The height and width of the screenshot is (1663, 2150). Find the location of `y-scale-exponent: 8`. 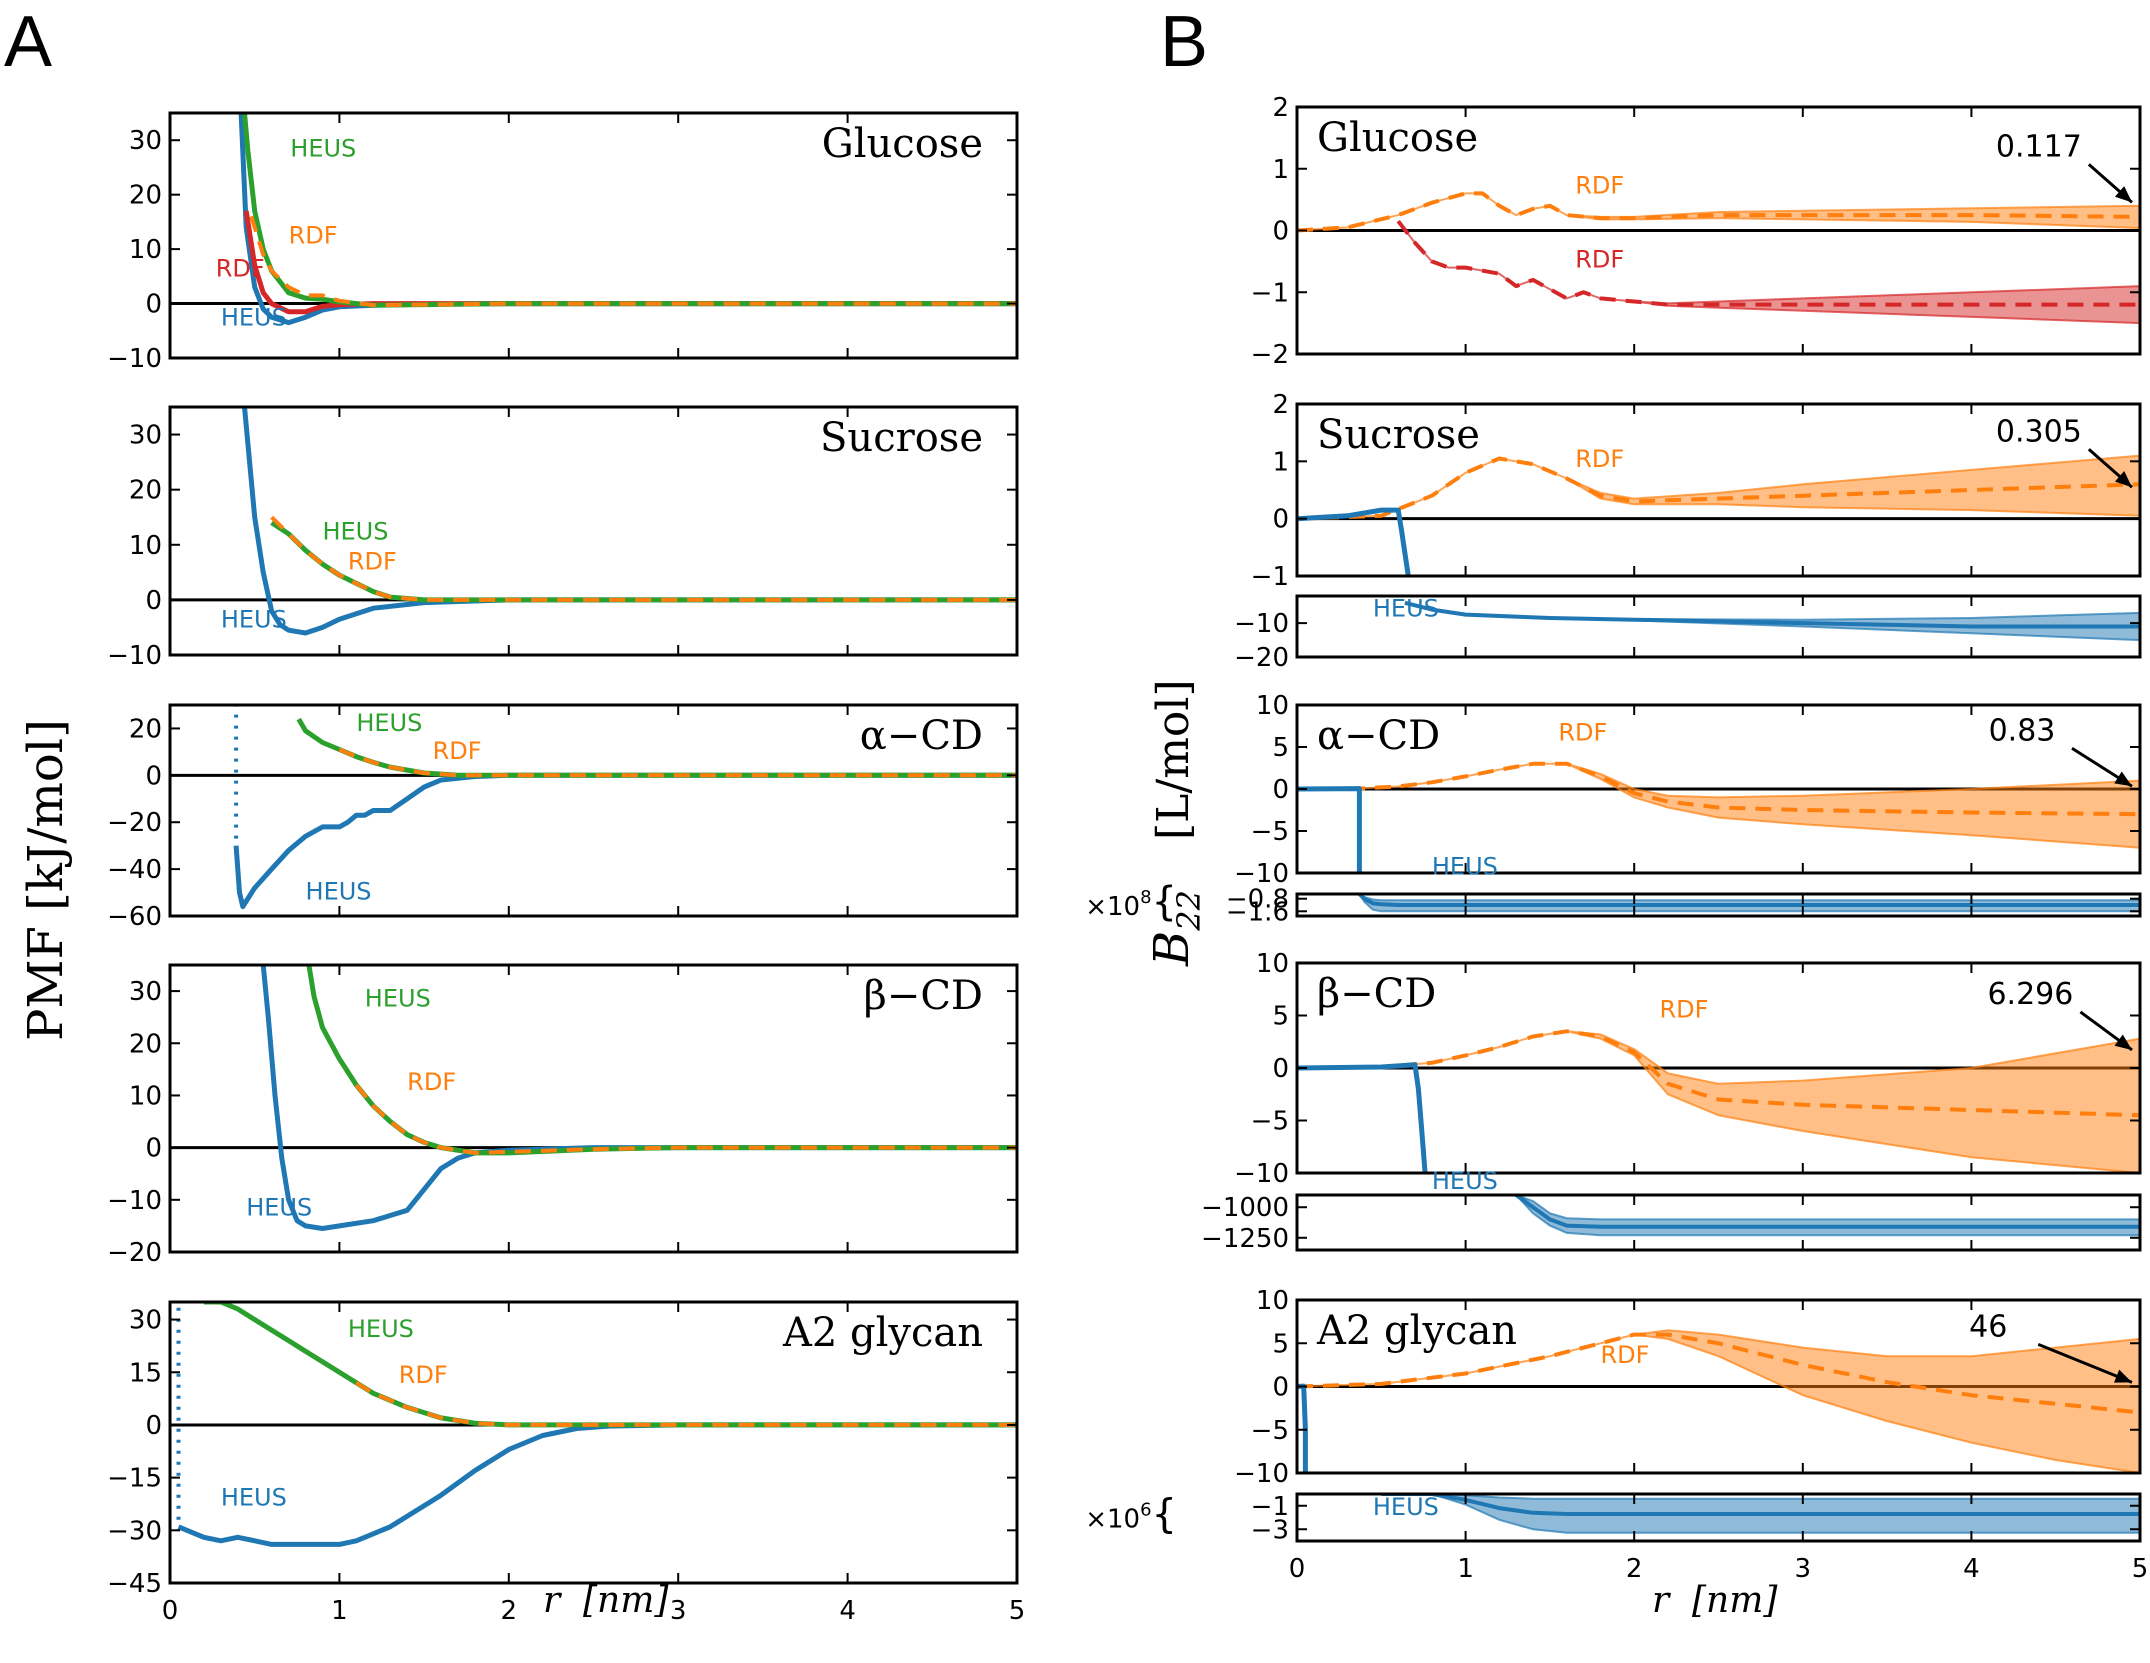

y-scale-exponent: 8 is located at coordinates (1145, 897).